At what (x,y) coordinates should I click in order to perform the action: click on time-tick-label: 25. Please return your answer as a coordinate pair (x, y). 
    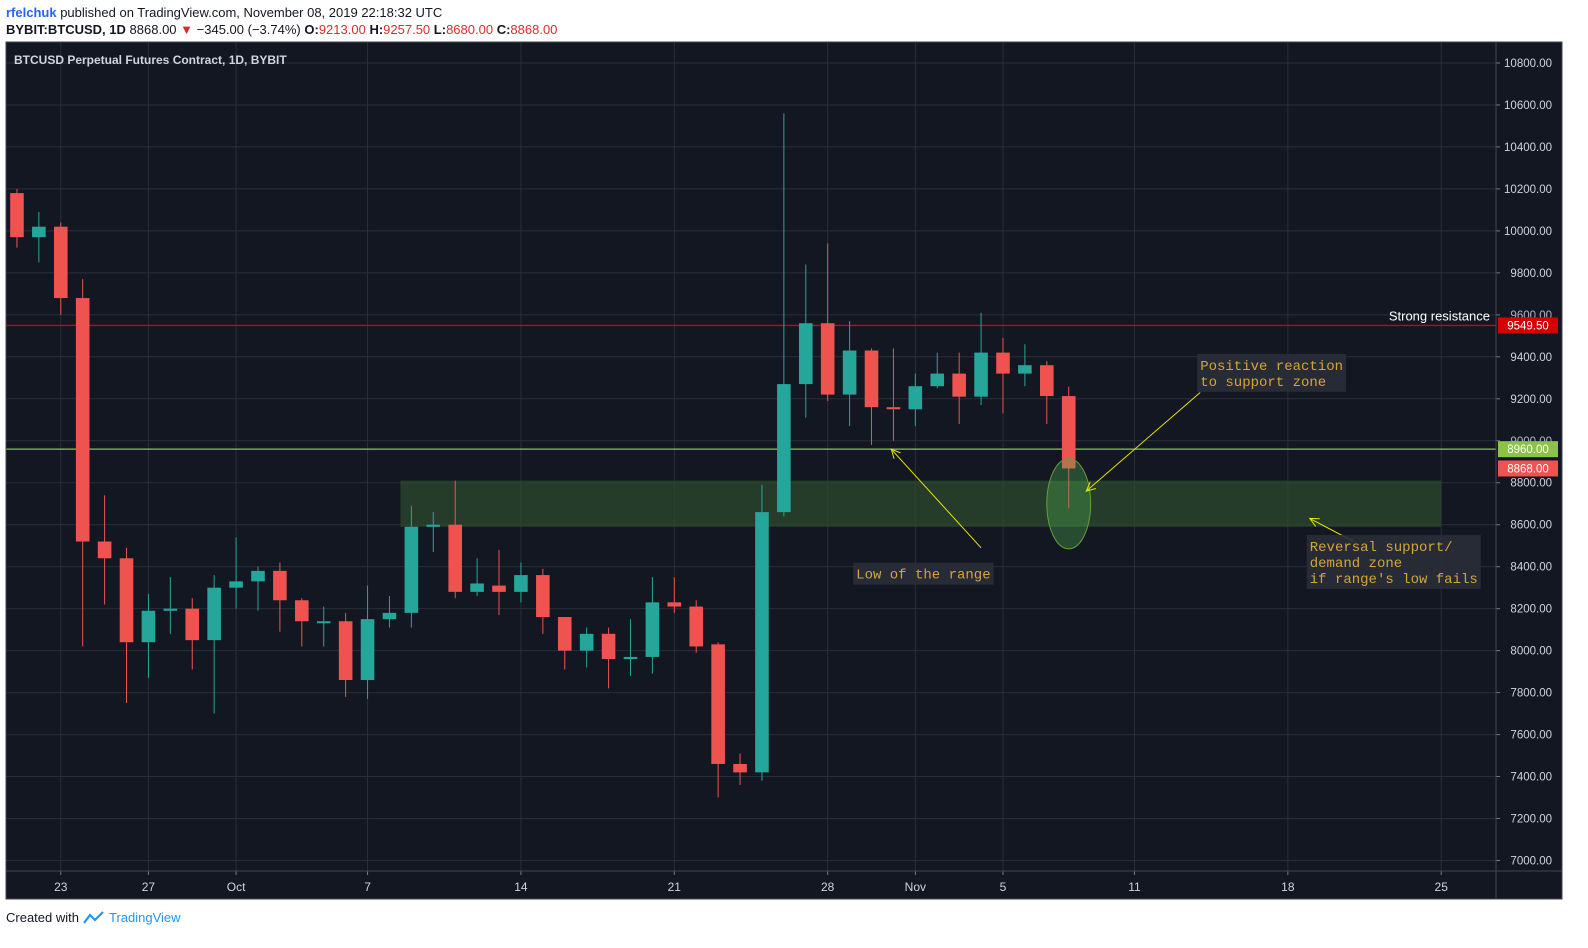
    Looking at the image, I should click on (1442, 887).